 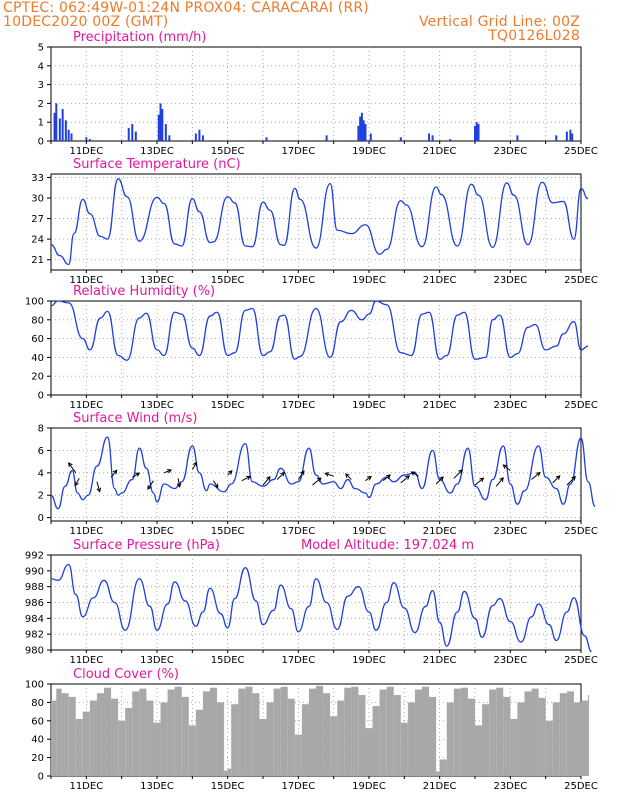 What do you see at coordinates (37, 219) in the screenshot?
I see `y-tick-label: 27` at bounding box center [37, 219].